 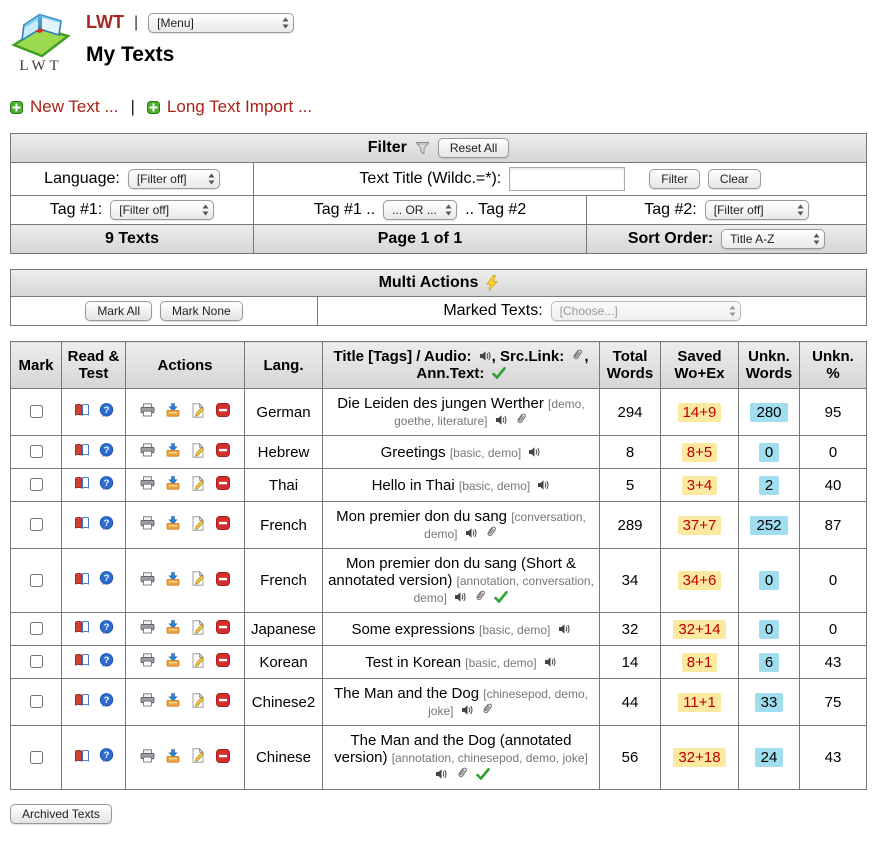 What do you see at coordinates (221, 22) in the screenshot?
I see `menu-select: [Menu]` at bounding box center [221, 22].